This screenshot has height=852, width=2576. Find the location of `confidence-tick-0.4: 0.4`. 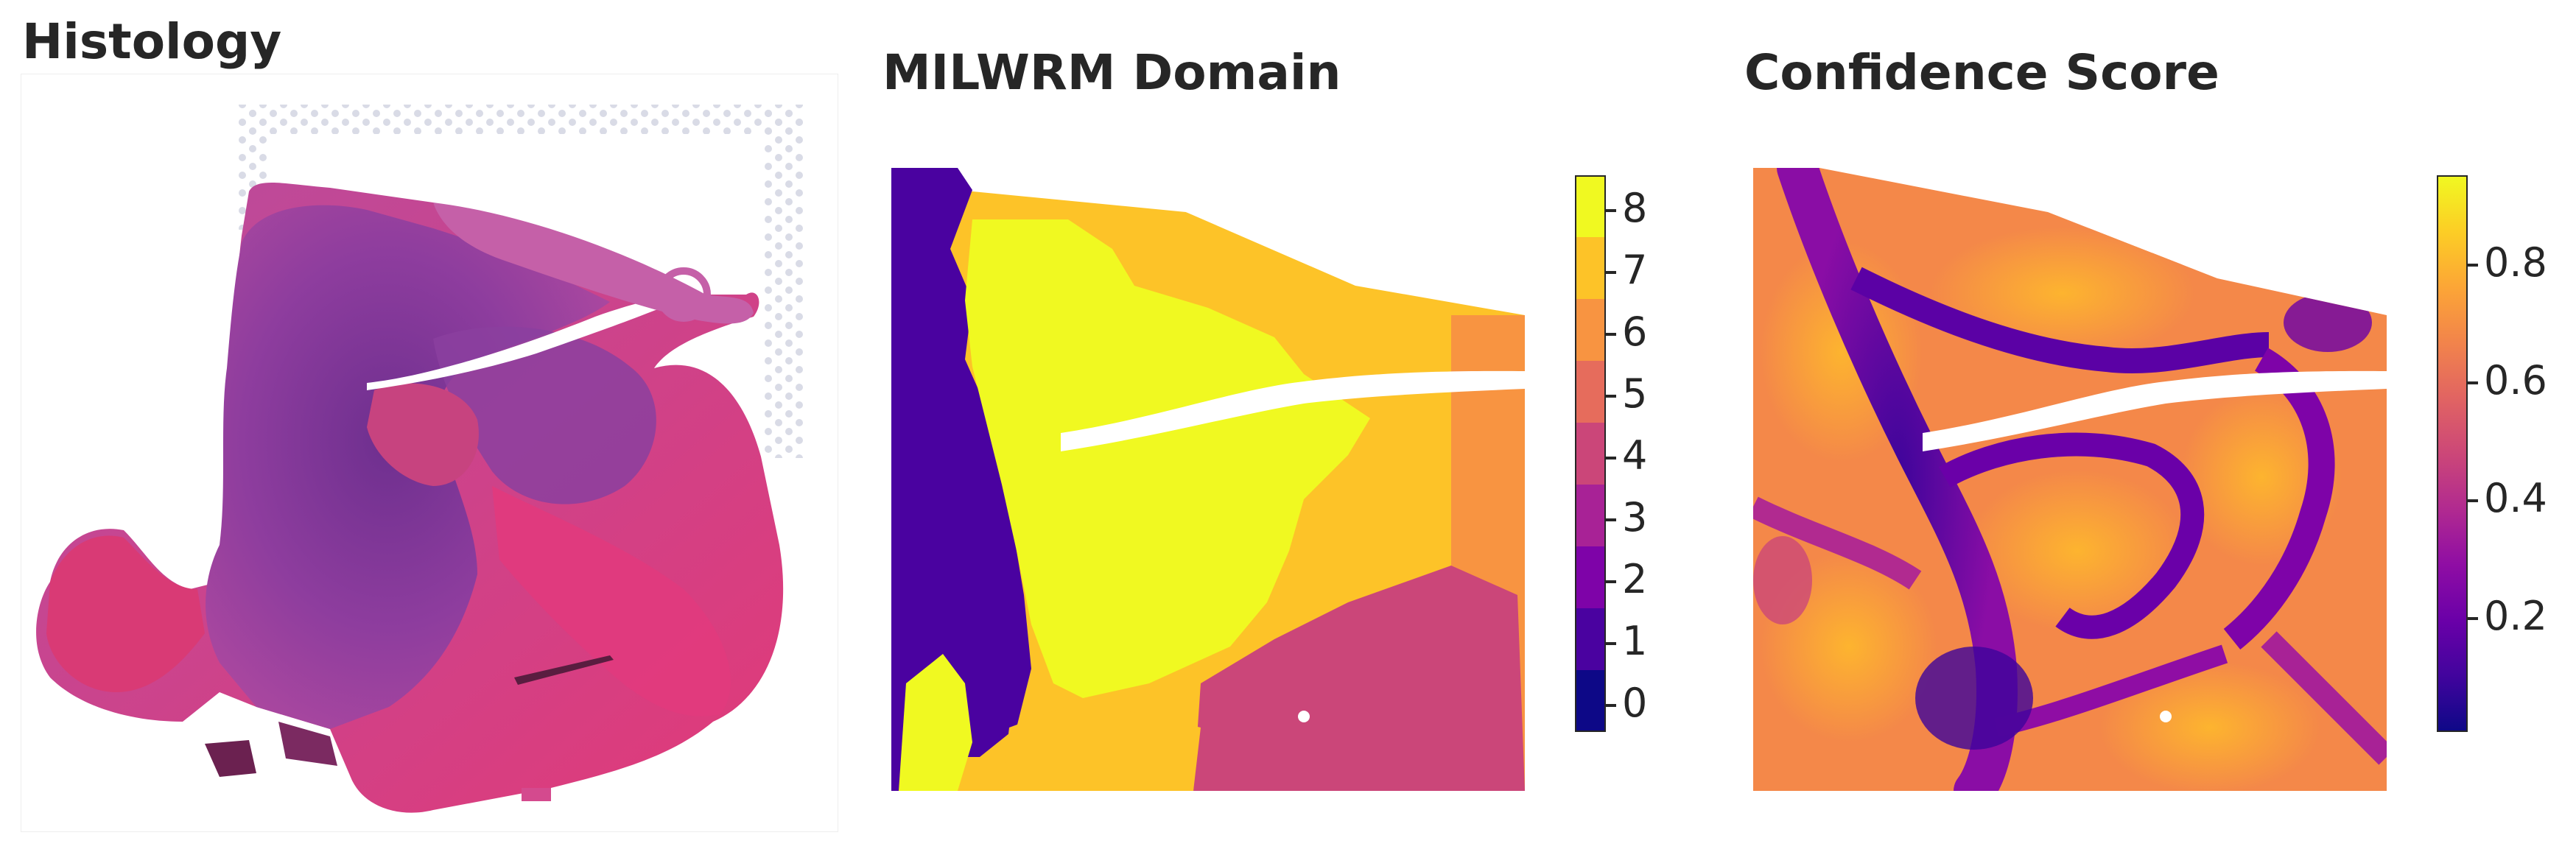

confidence-tick-0.4: 0.4 is located at coordinates (2515, 498).